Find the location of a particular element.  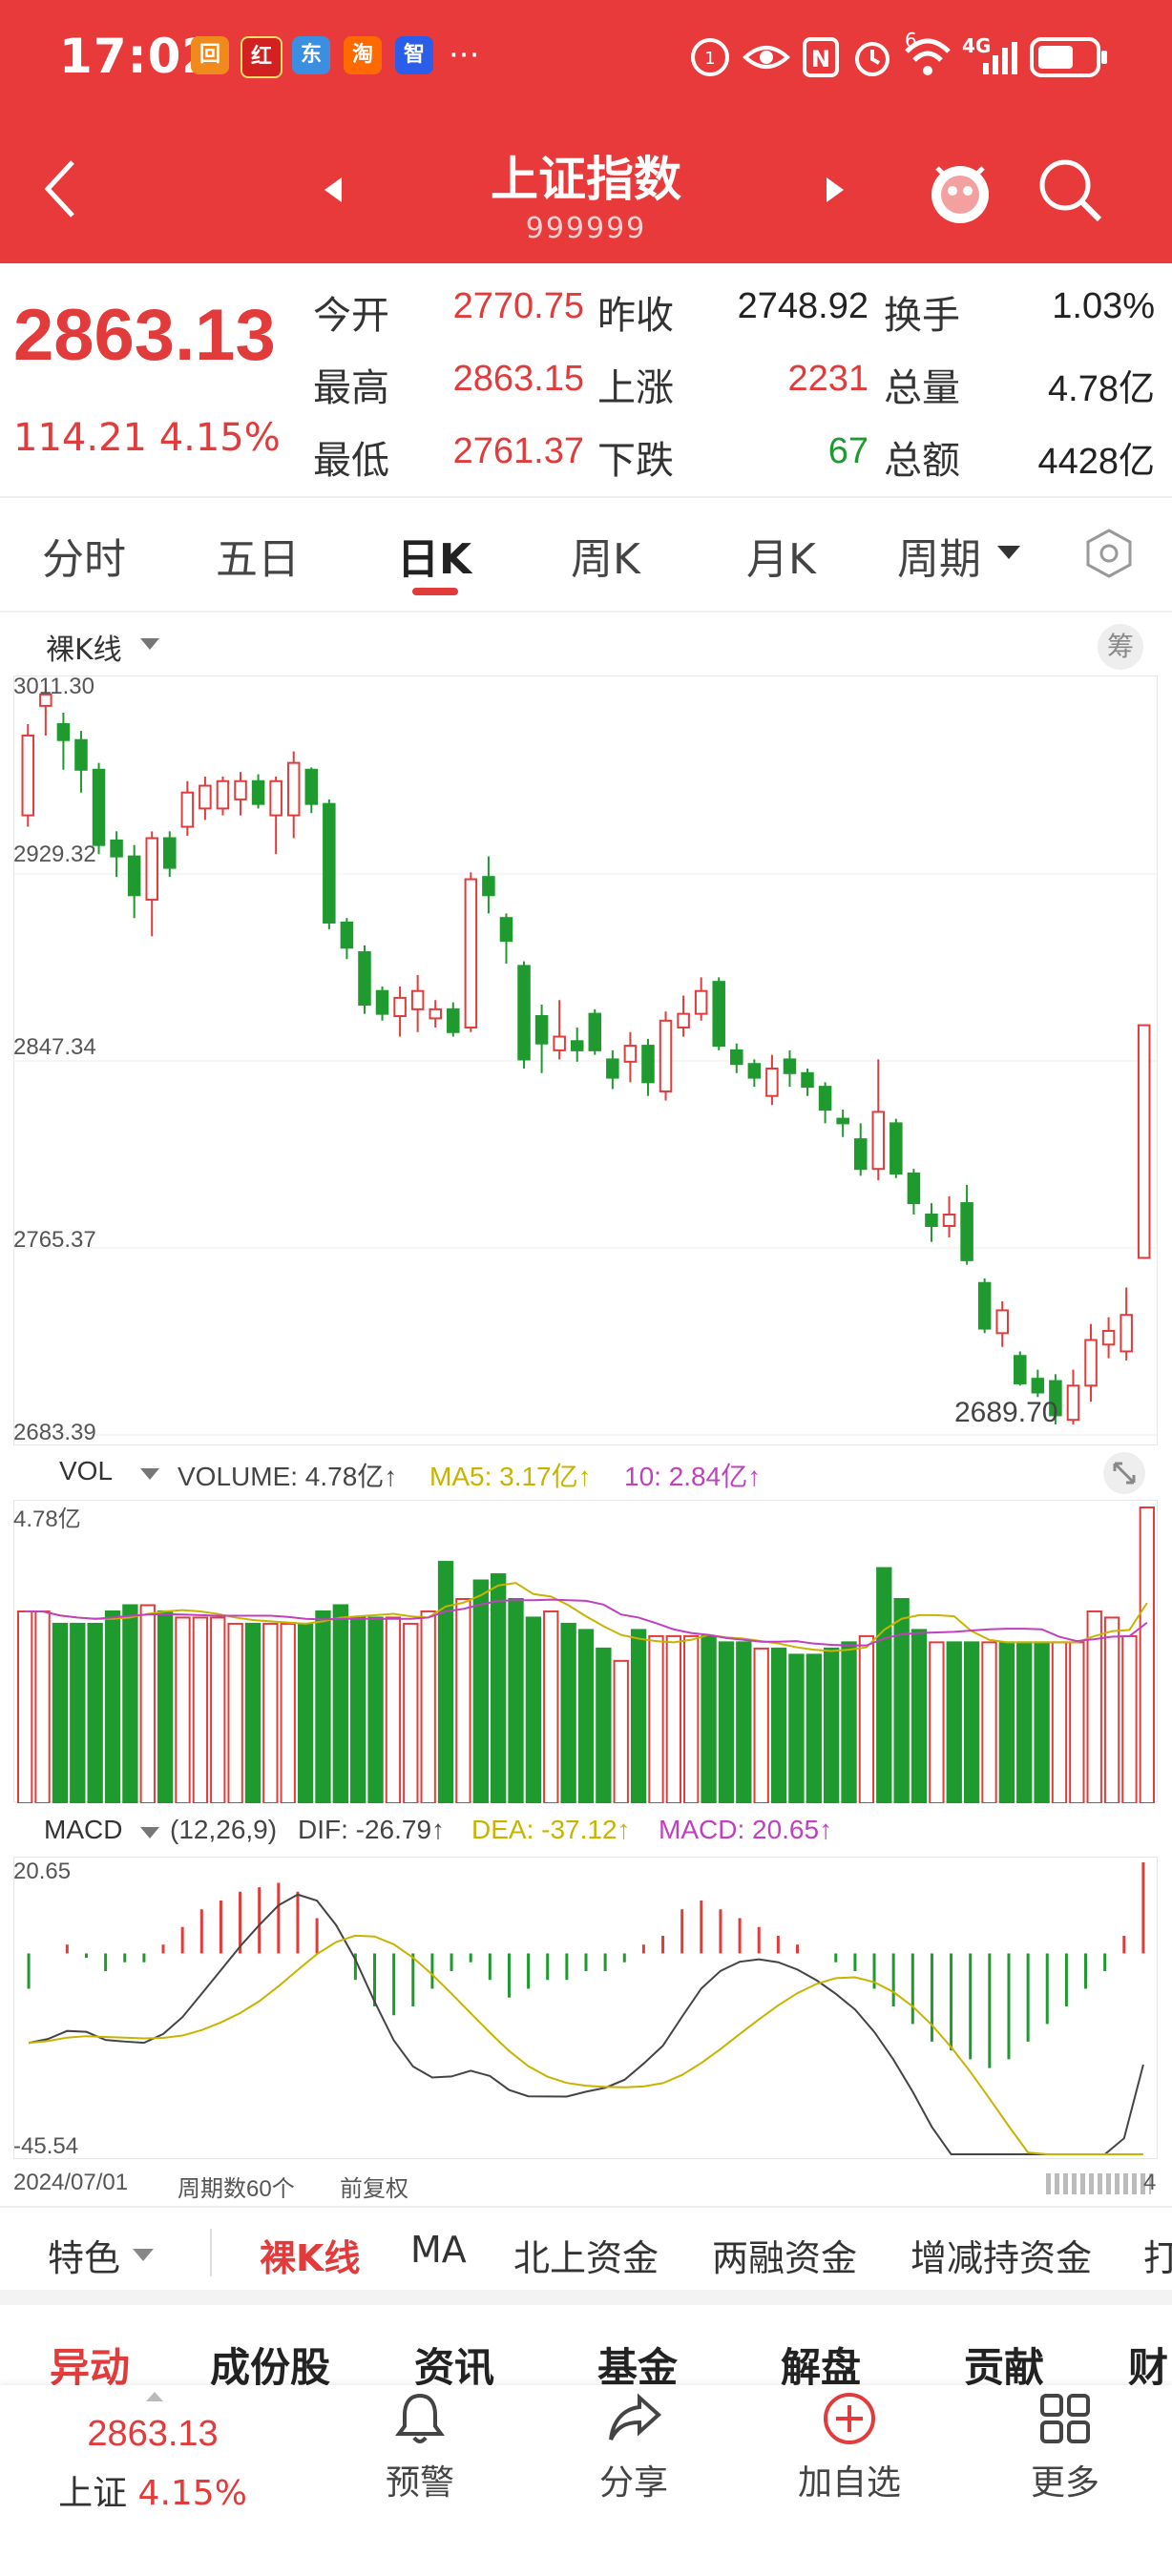

collapse-up-icon is located at coordinates (154, 2396).